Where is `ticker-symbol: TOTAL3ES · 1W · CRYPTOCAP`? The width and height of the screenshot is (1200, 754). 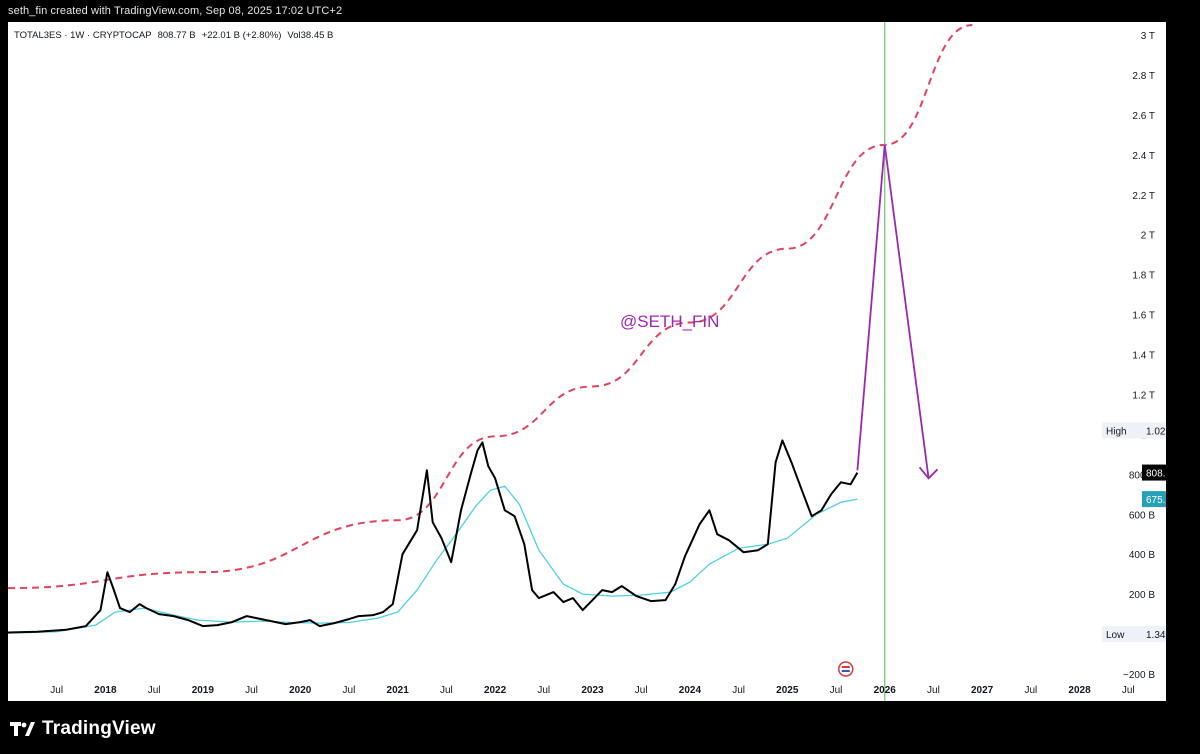
ticker-symbol: TOTAL3ES · 1W · CRYPTOCAP is located at coordinates (83, 35).